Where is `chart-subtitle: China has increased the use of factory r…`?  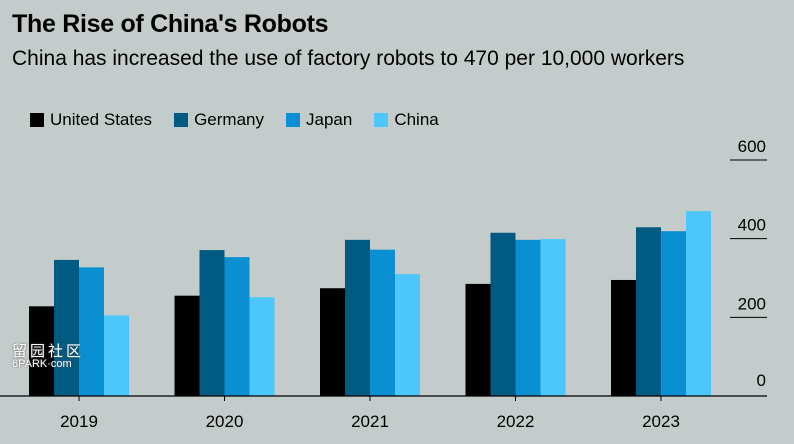
chart-subtitle: China has increased the use of factory r… is located at coordinates (348, 58).